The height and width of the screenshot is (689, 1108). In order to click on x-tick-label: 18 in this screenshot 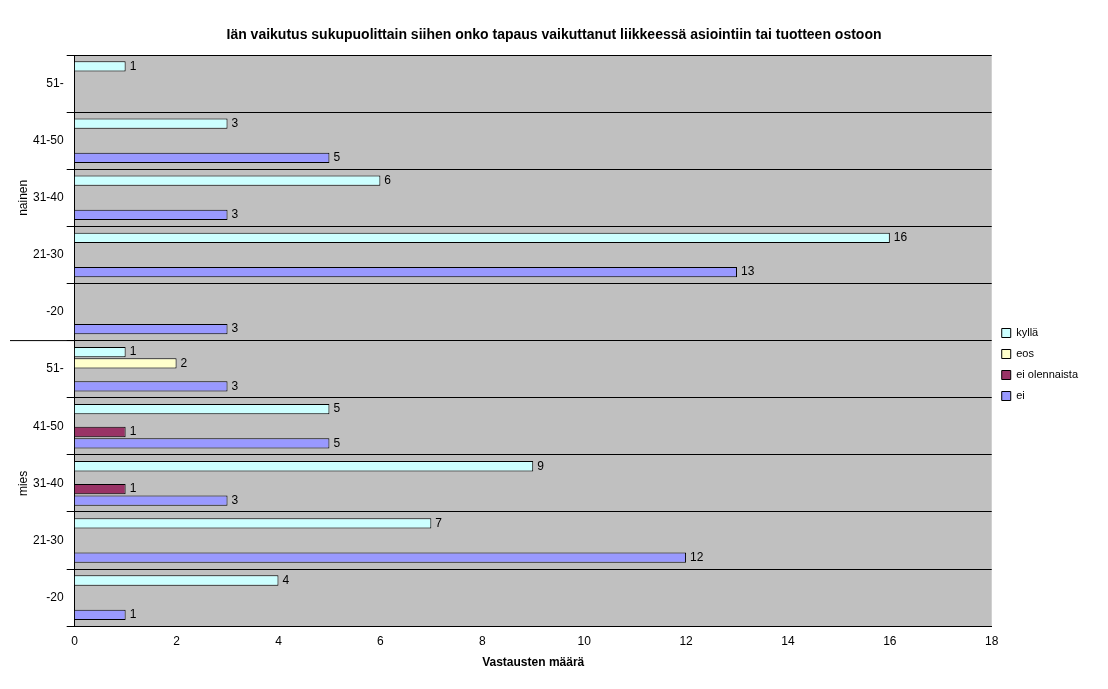, I will do `click(992, 640)`.